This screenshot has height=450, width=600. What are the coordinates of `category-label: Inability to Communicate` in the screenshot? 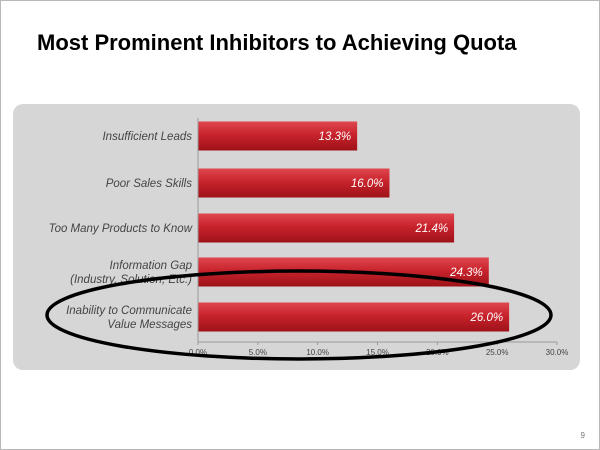 It's located at (129, 311).